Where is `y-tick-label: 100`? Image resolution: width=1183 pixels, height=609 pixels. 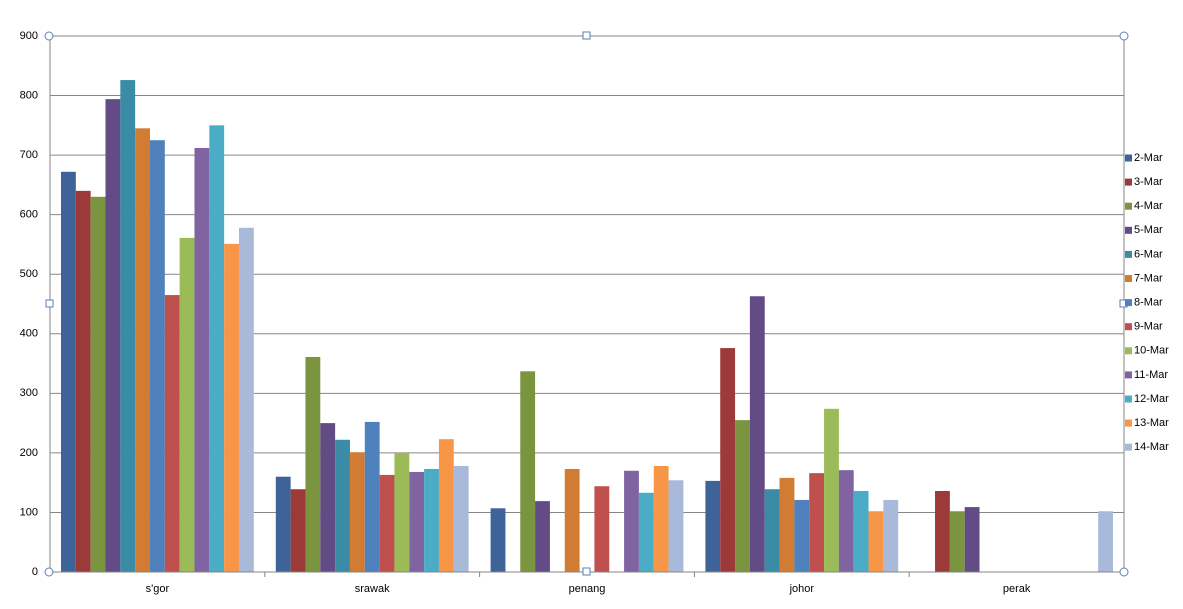 y-tick-label: 100 is located at coordinates (29, 512).